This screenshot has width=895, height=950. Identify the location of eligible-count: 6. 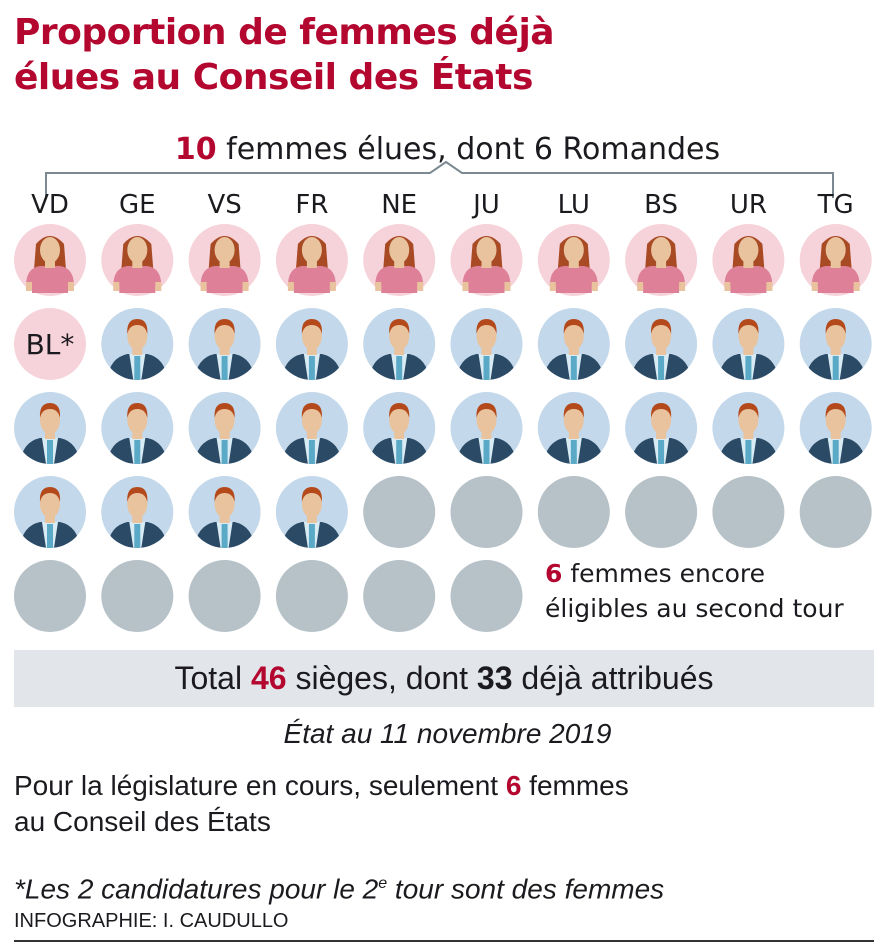
(554, 573).